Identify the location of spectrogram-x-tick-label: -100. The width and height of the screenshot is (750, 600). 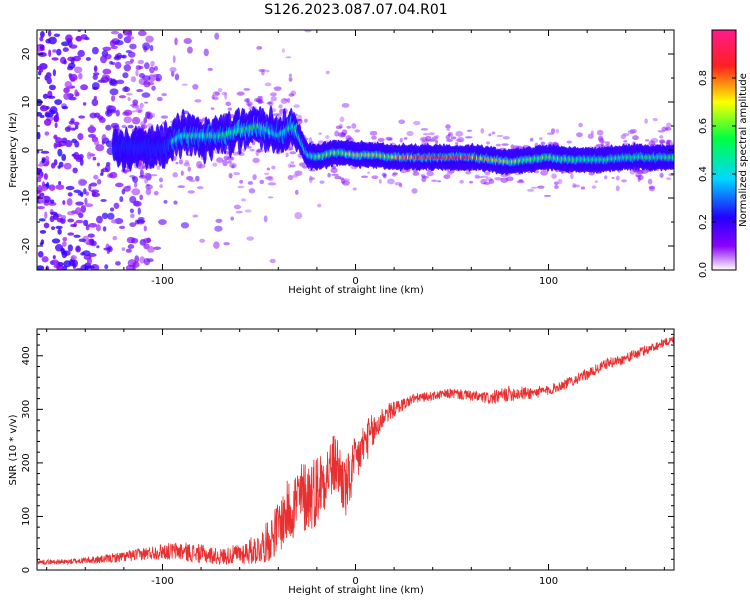
(162, 281).